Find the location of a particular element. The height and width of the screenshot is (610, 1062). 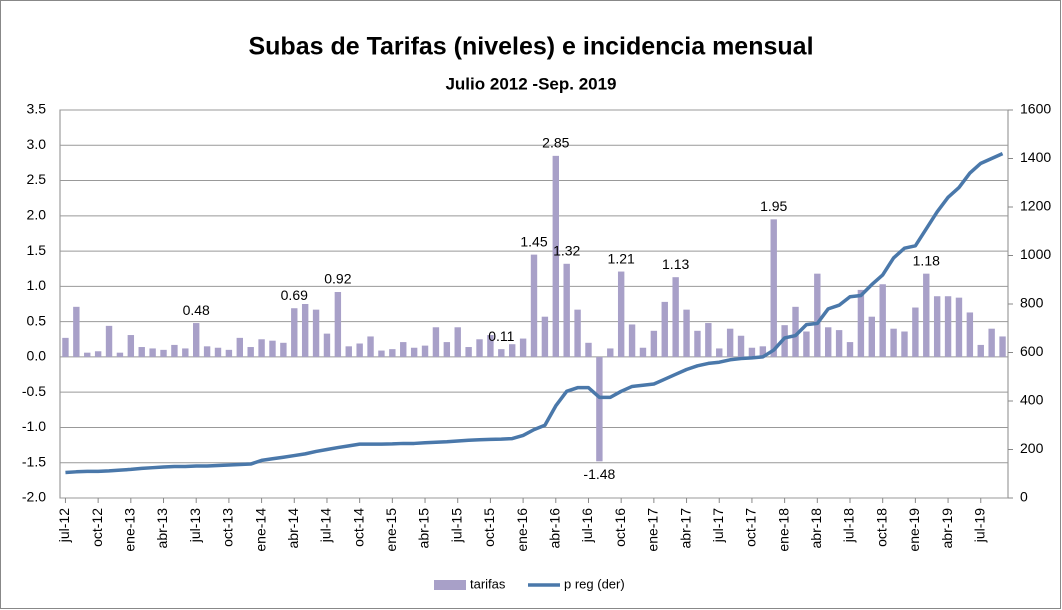

x-tick-label: abr-17 is located at coordinates (685, 528).